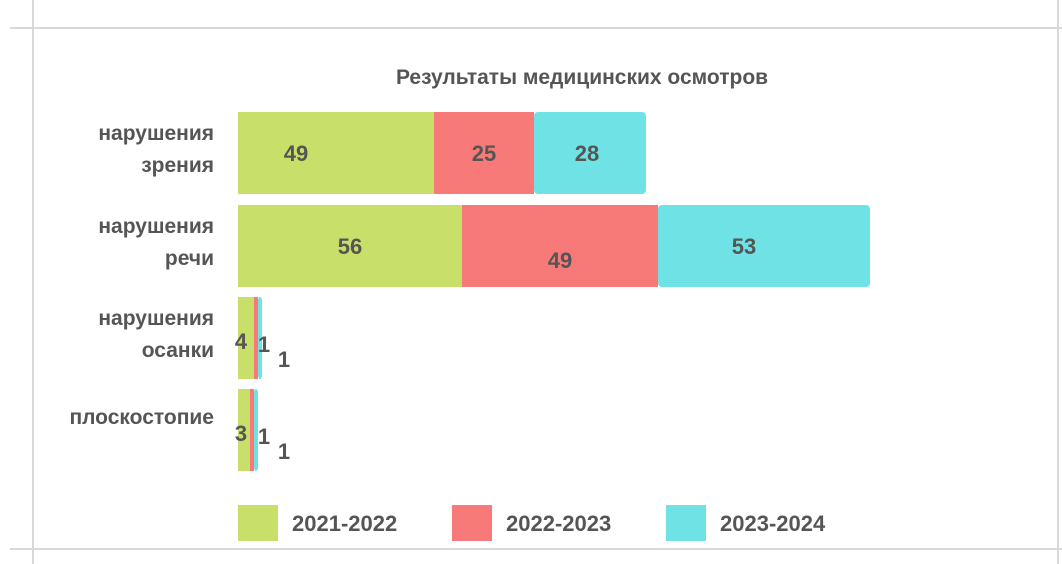  What do you see at coordinates (189, 258) in the screenshot?
I see `category-label: речи` at bounding box center [189, 258].